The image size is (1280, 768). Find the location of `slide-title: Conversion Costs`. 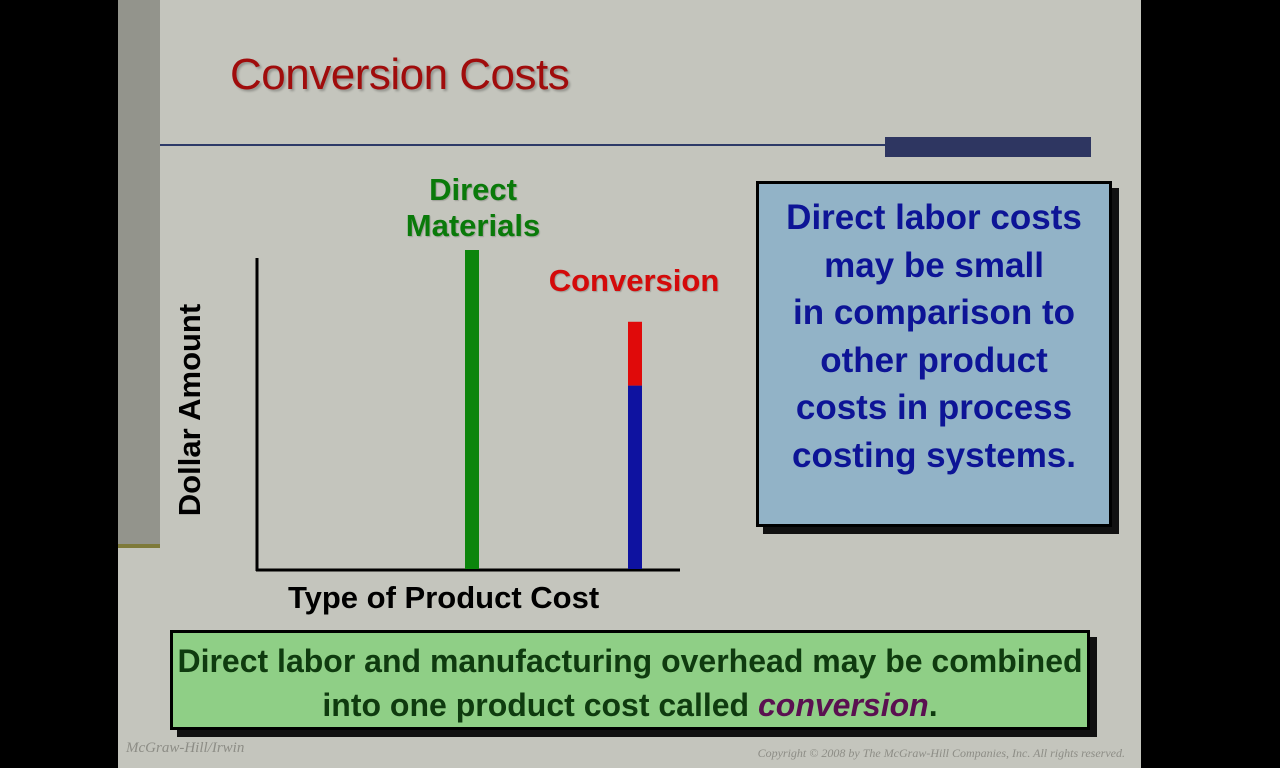

slide-title: Conversion Costs is located at coordinates (400, 74).